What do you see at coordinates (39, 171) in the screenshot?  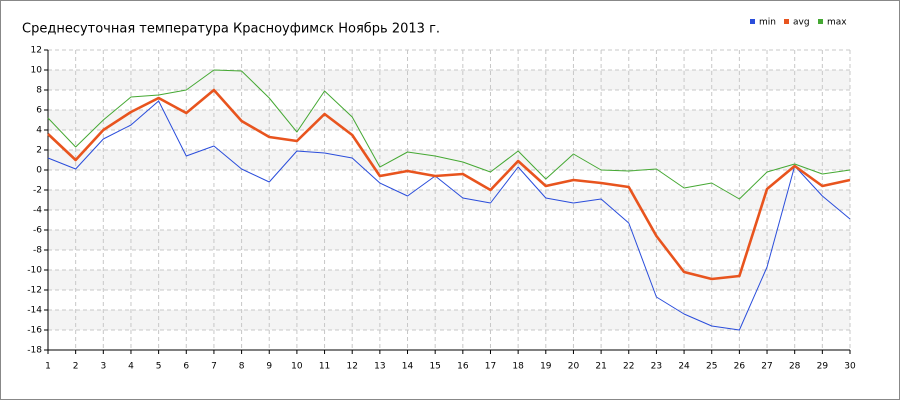 I see `y-tick-label: 0` at bounding box center [39, 171].